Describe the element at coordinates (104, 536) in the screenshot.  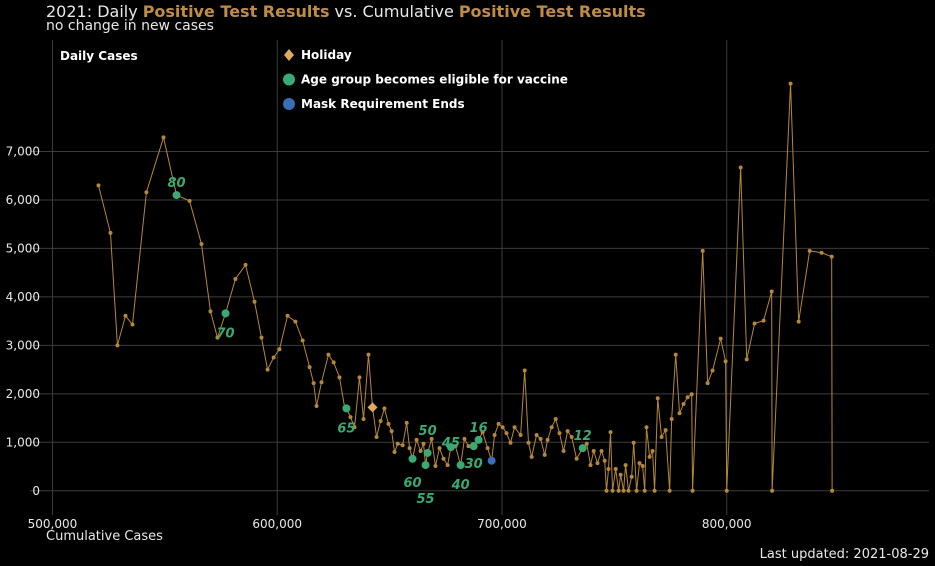
I see `x-axis-label: Cumulative Cases` at that location.